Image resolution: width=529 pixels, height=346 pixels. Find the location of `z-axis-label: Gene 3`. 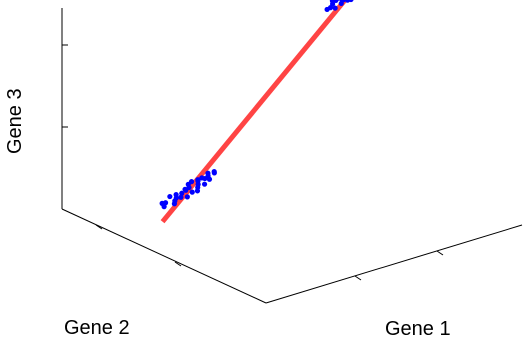

z-axis-label: Gene 3 is located at coordinates (15, 121).